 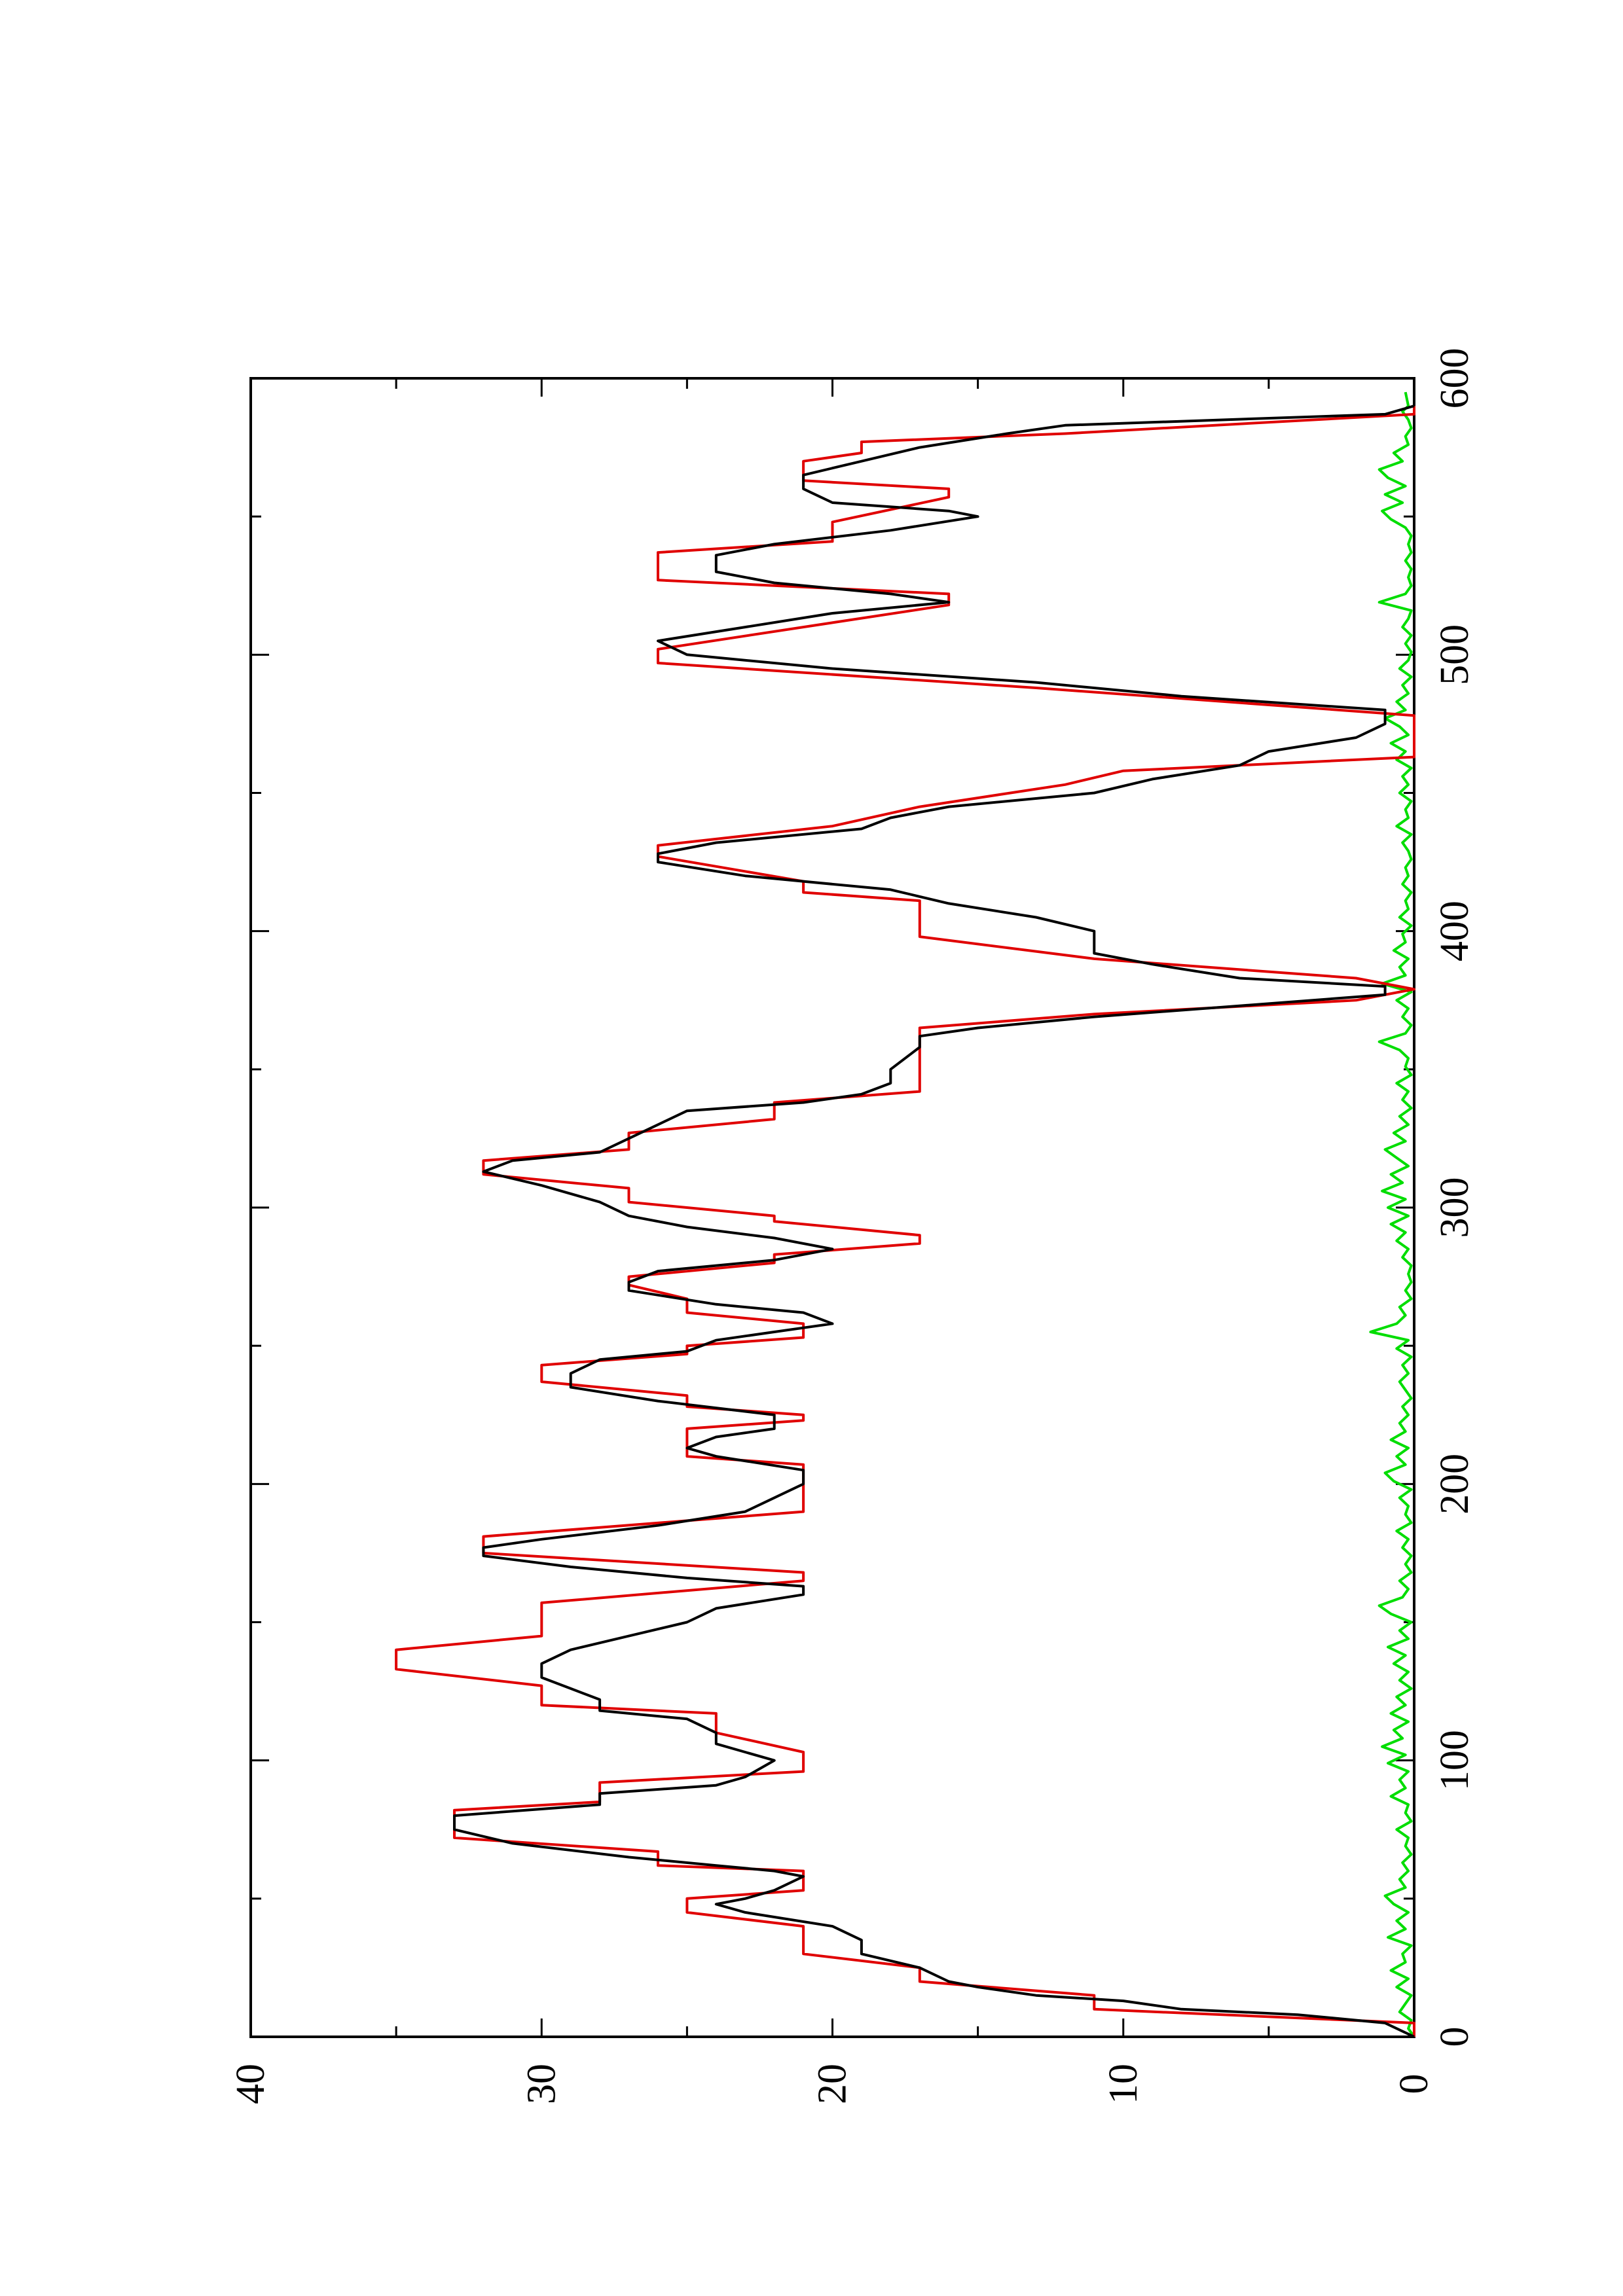 What do you see at coordinates (1392, 1214) in the screenshot?
I see `series-line-green` at bounding box center [1392, 1214].